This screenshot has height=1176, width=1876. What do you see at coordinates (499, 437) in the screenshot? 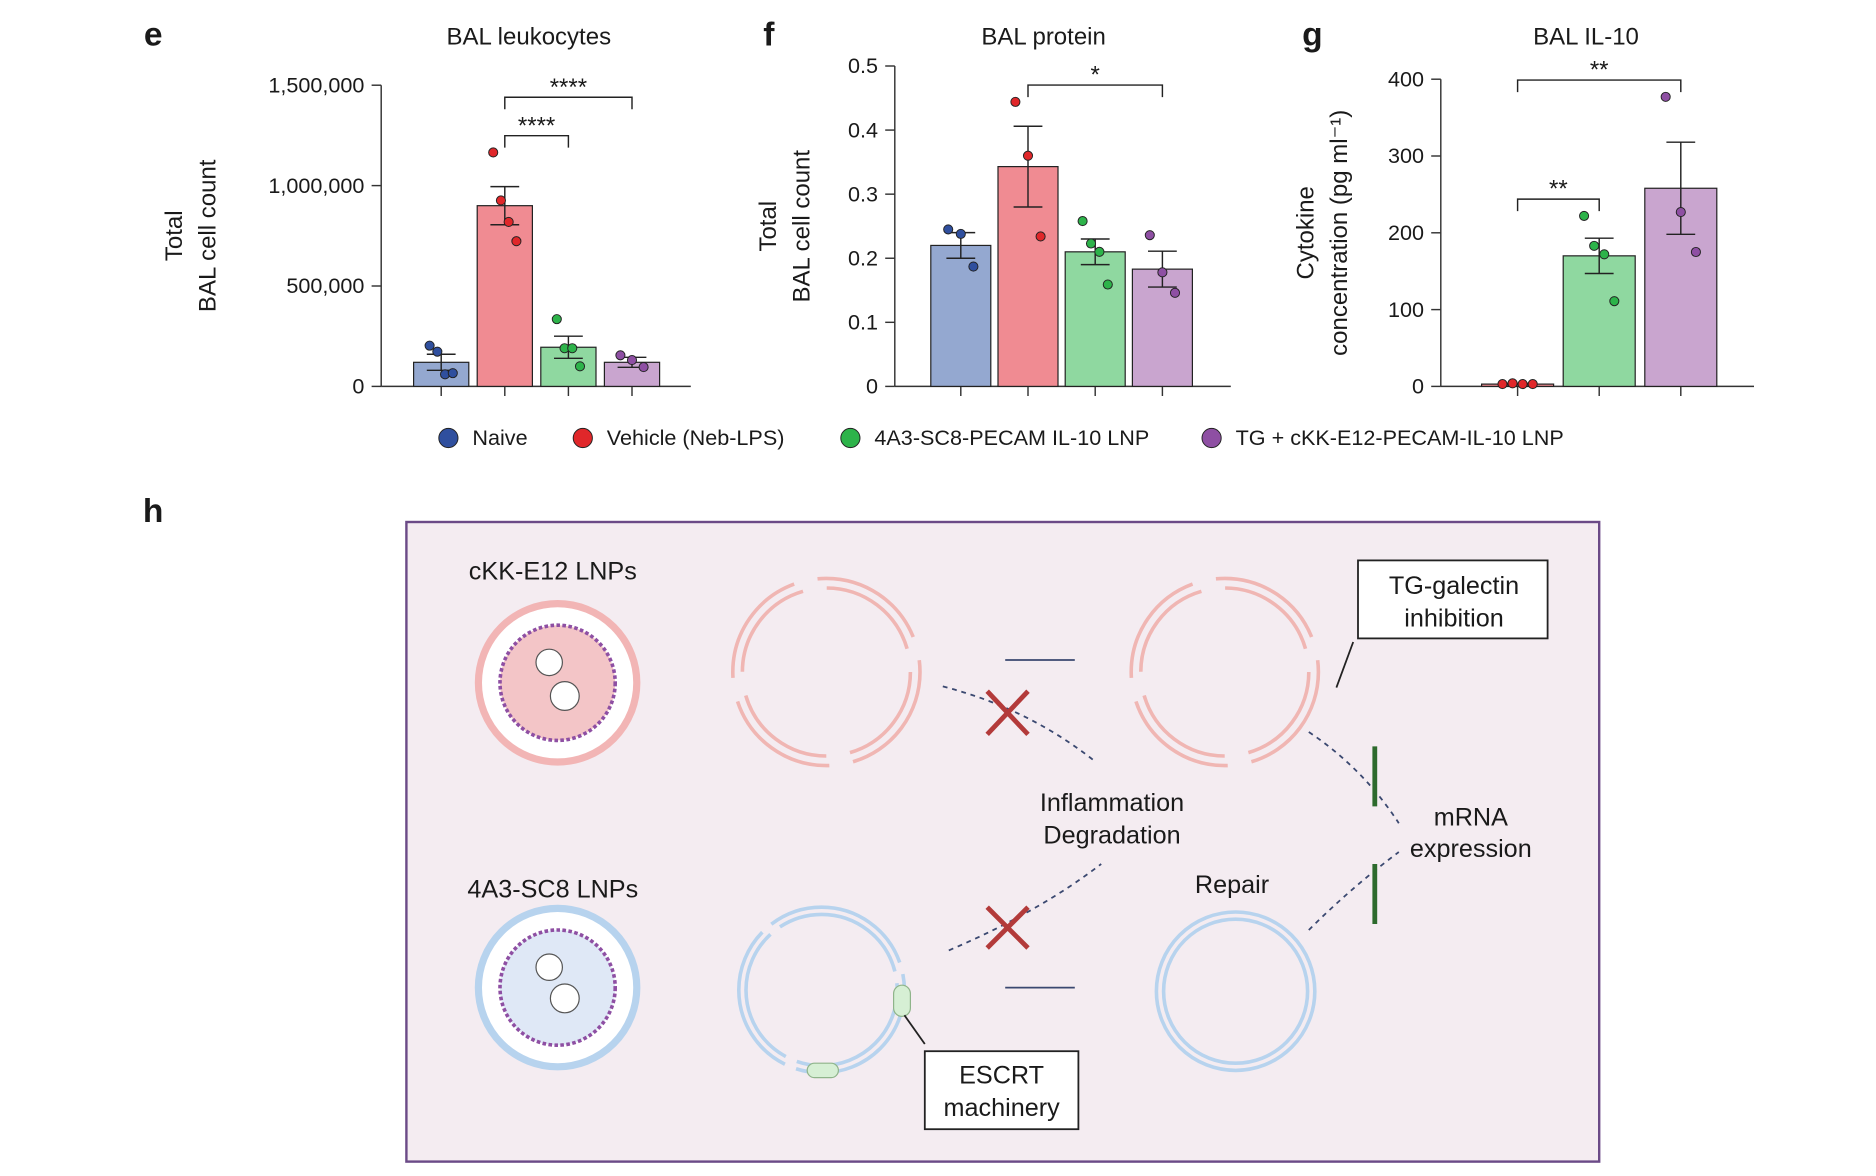
I see `legend-label: Naive` at bounding box center [499, 437].